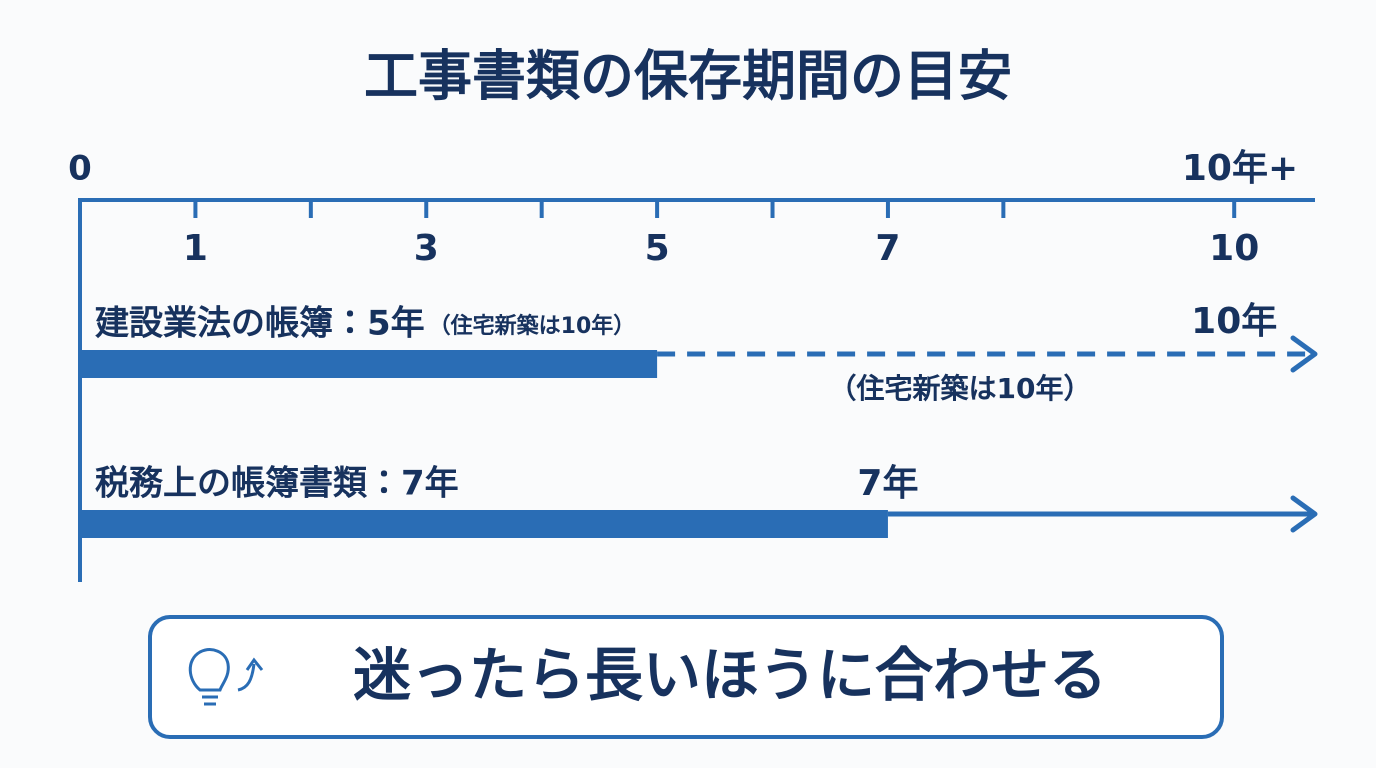  Describe the element at coordinates (657, 248) in the screenshot. I see `tick-label: 5` at that location.